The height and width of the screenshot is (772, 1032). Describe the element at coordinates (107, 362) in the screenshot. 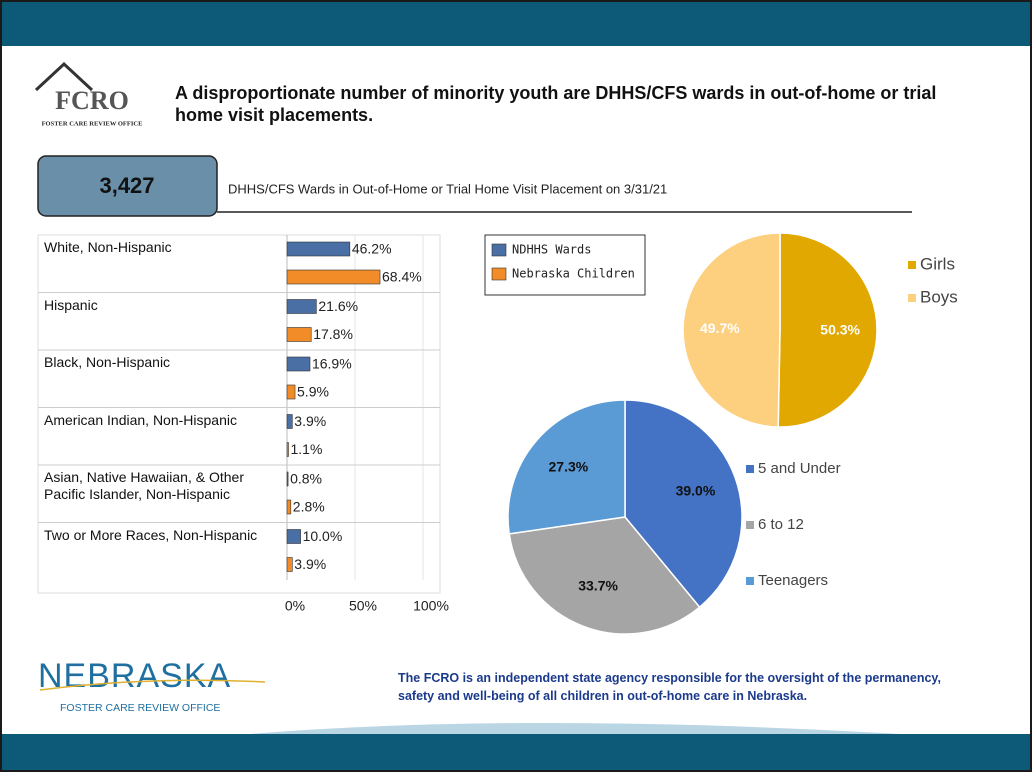

I see `category-label: Black, Non-Hispanic` at that location.